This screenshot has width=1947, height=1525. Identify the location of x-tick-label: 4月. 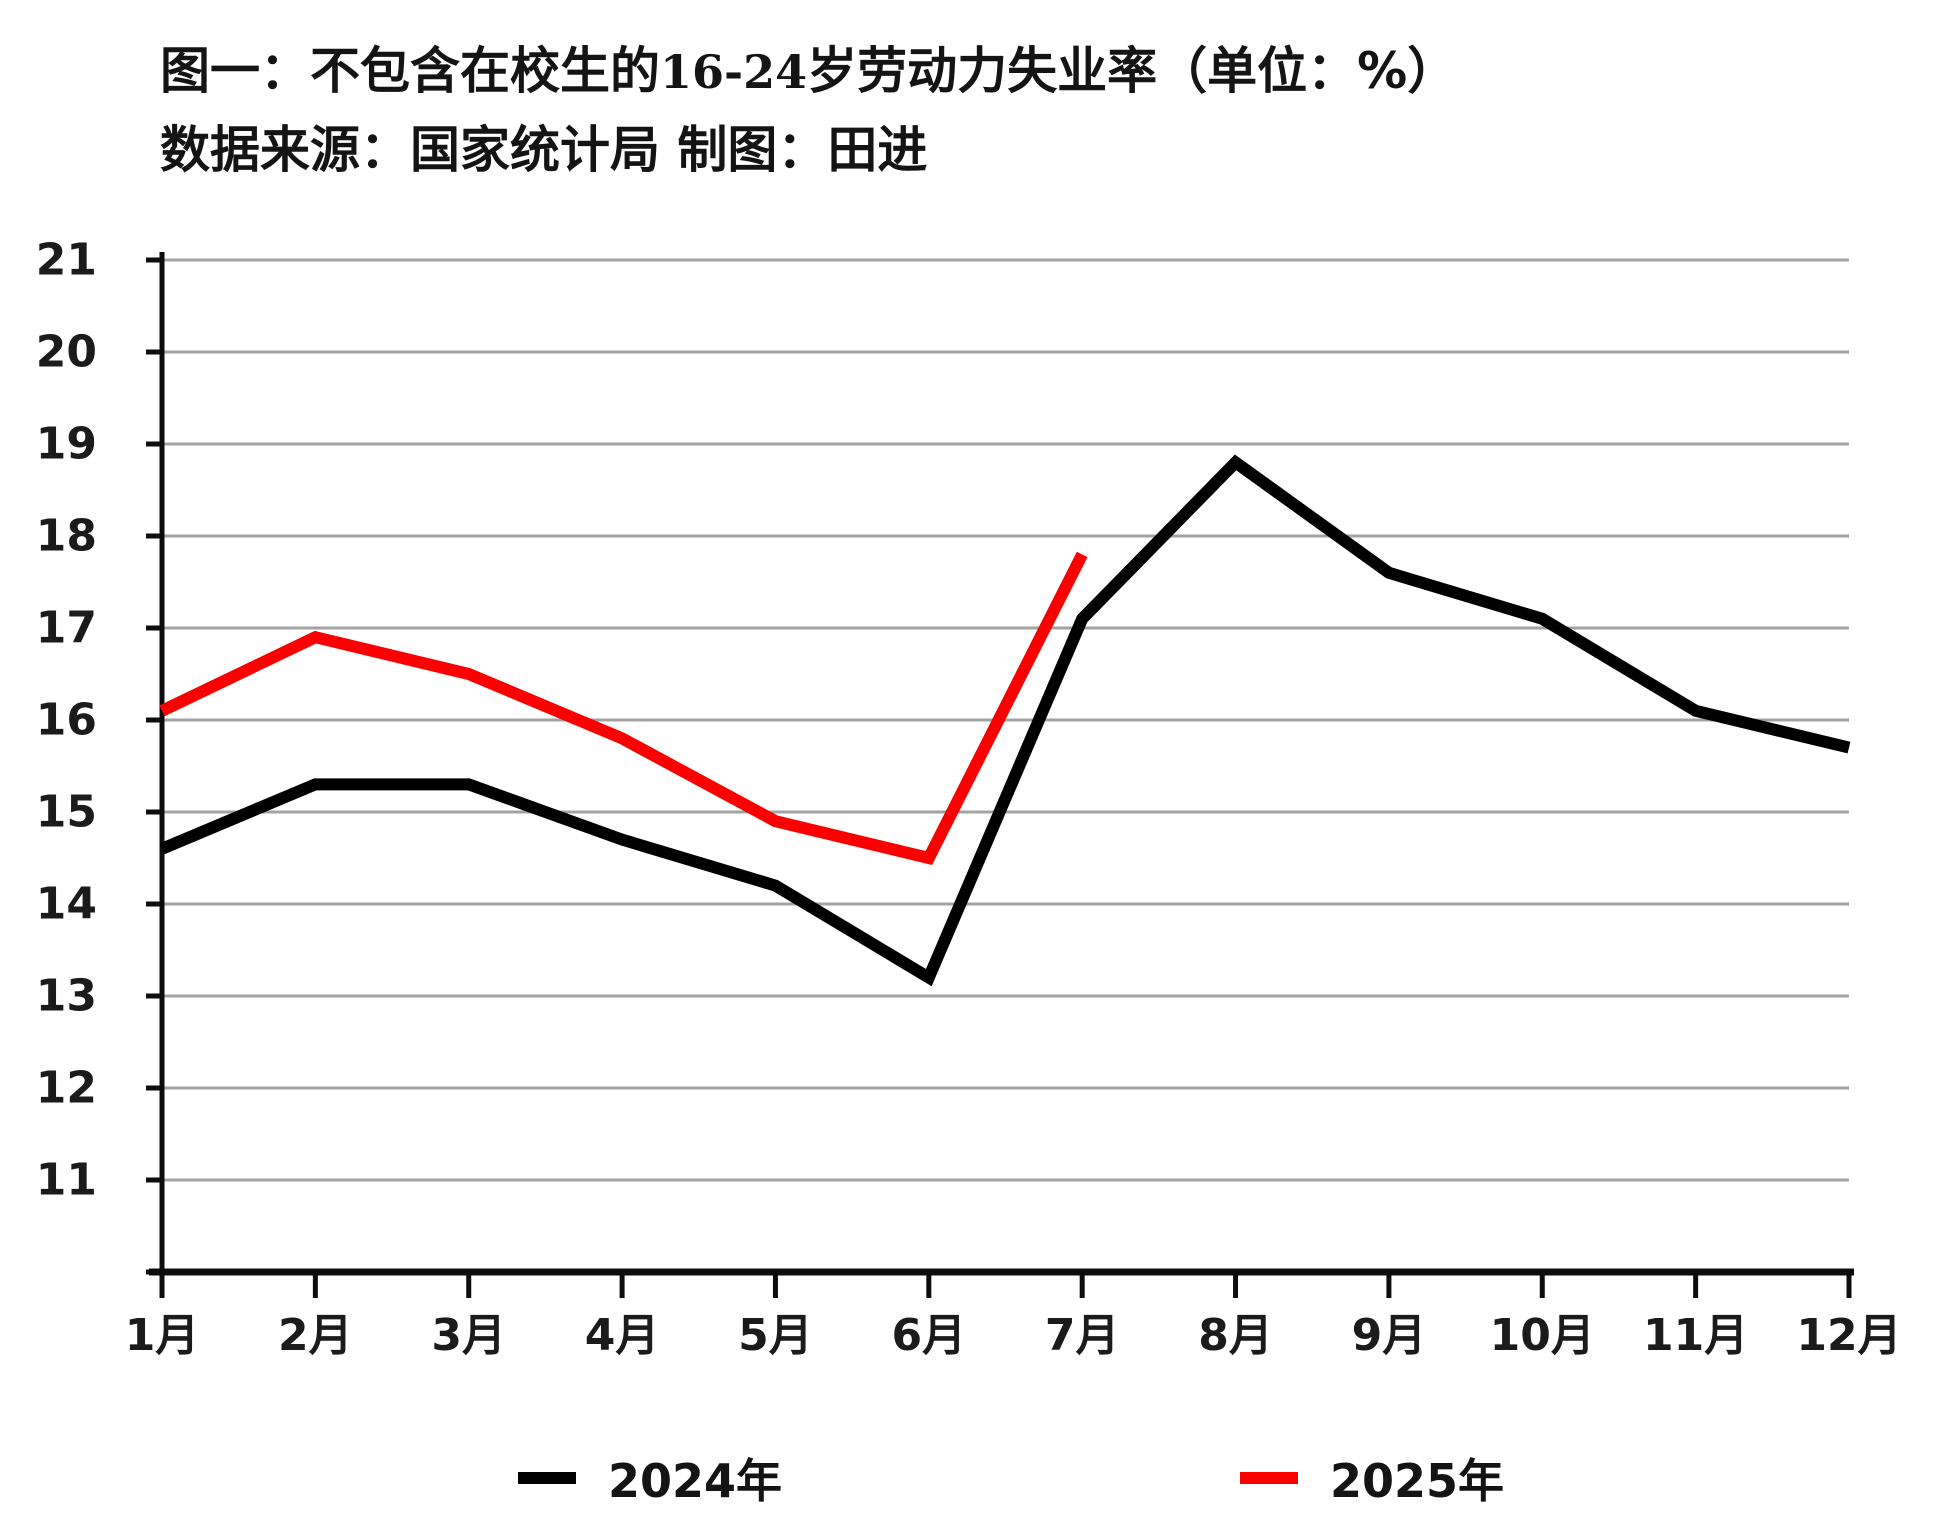
(622, 1335).